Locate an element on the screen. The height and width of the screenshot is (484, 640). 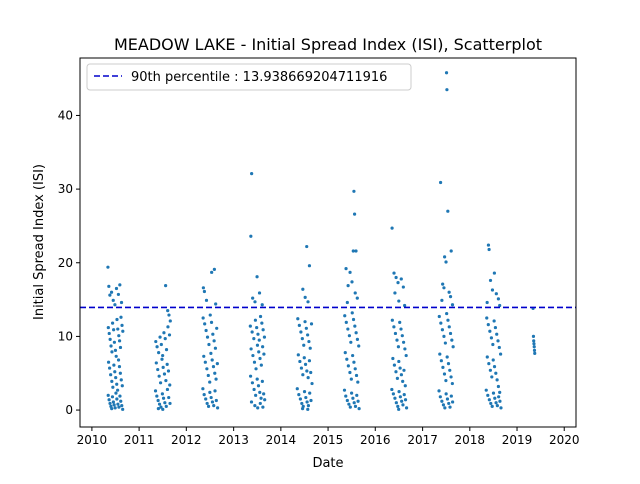
x-tick-label: 2019 is located at coordinates (517, 440).